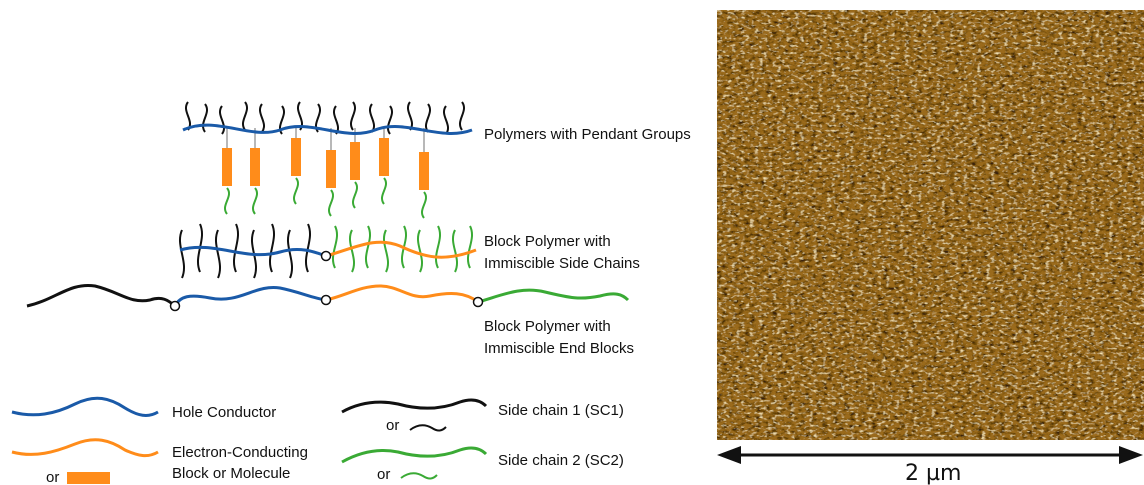 This screenshot has height=485, width=1144. What do you see at coordinates (933, 473) in the screenshot?
I see `scale-bar-label: 2 µm` at bounding box center [933, 473].